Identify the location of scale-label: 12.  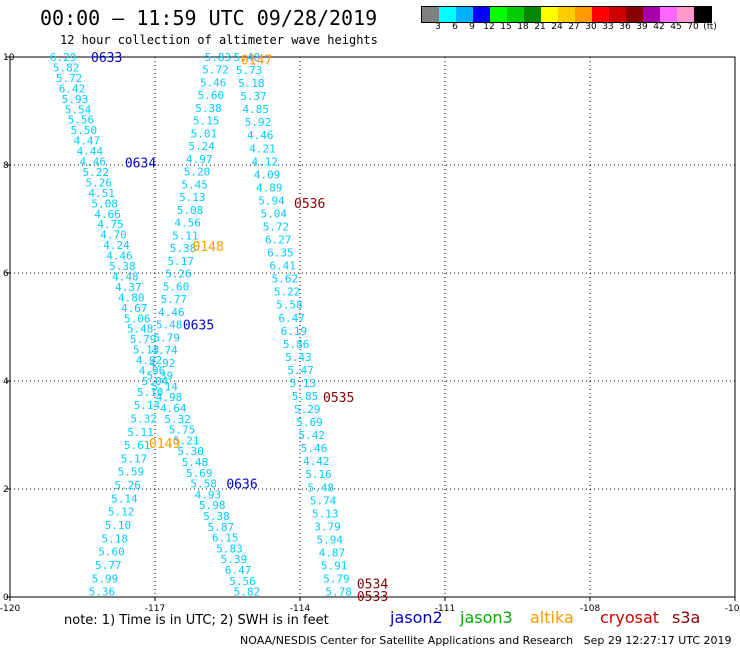
(489, 27).